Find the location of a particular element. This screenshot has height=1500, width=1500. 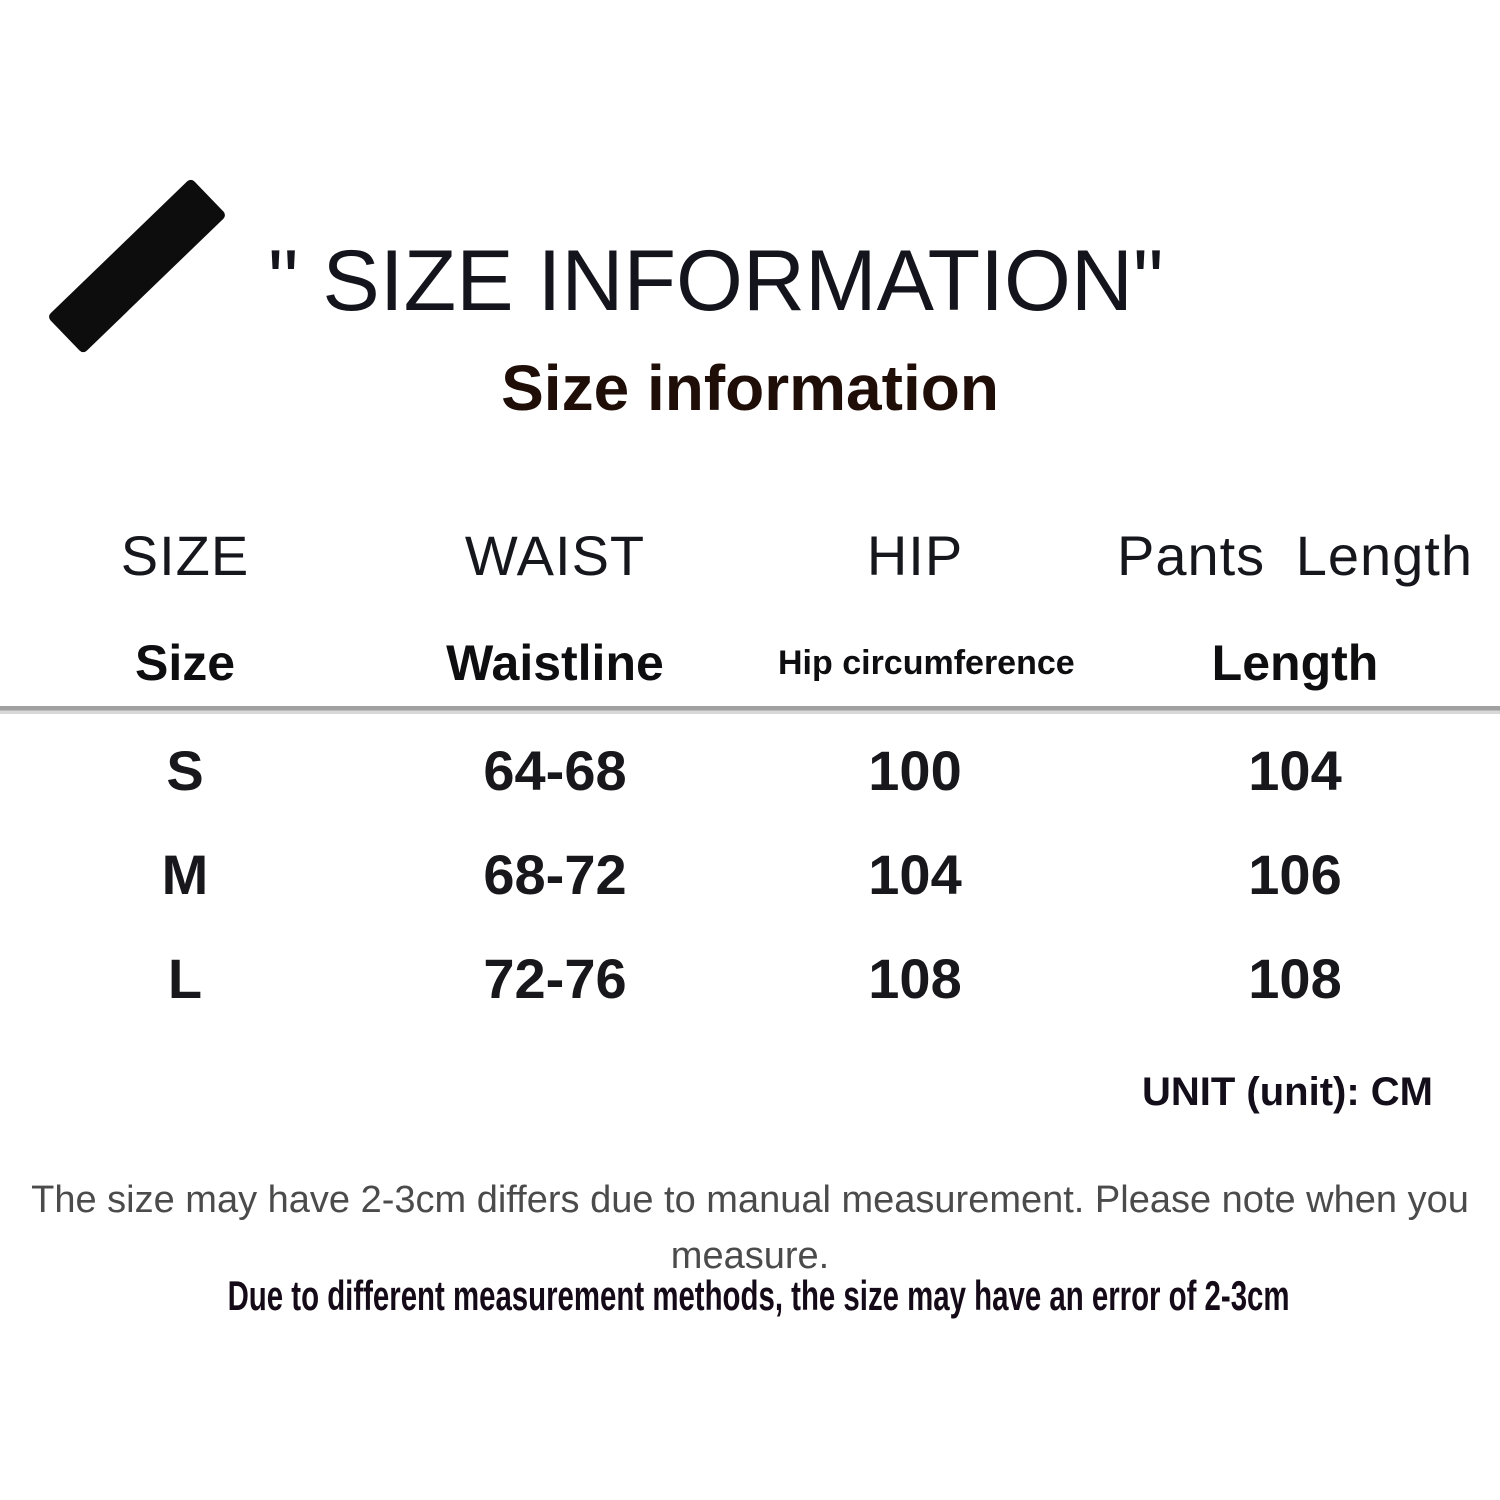

page-title: " SIZE INFORMATION" is located at coordinates (716, 281).